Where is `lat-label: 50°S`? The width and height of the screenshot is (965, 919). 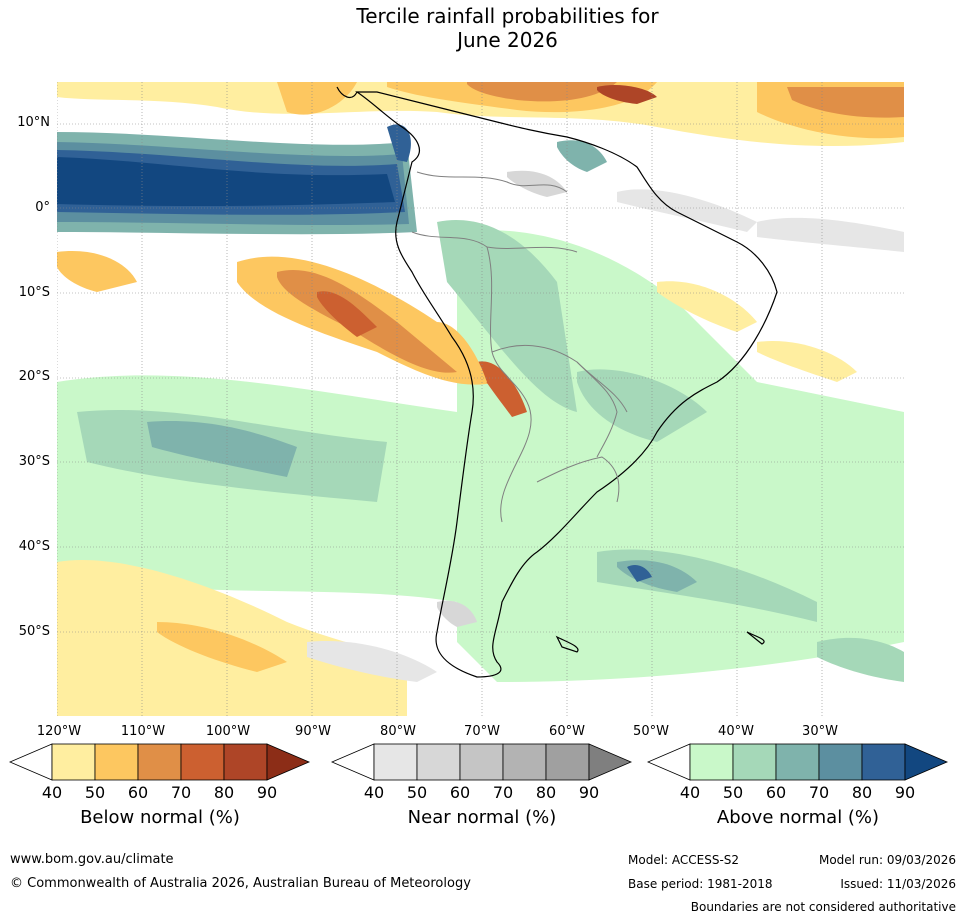
lat-label: 50°S is located at coordinates (34, 631).